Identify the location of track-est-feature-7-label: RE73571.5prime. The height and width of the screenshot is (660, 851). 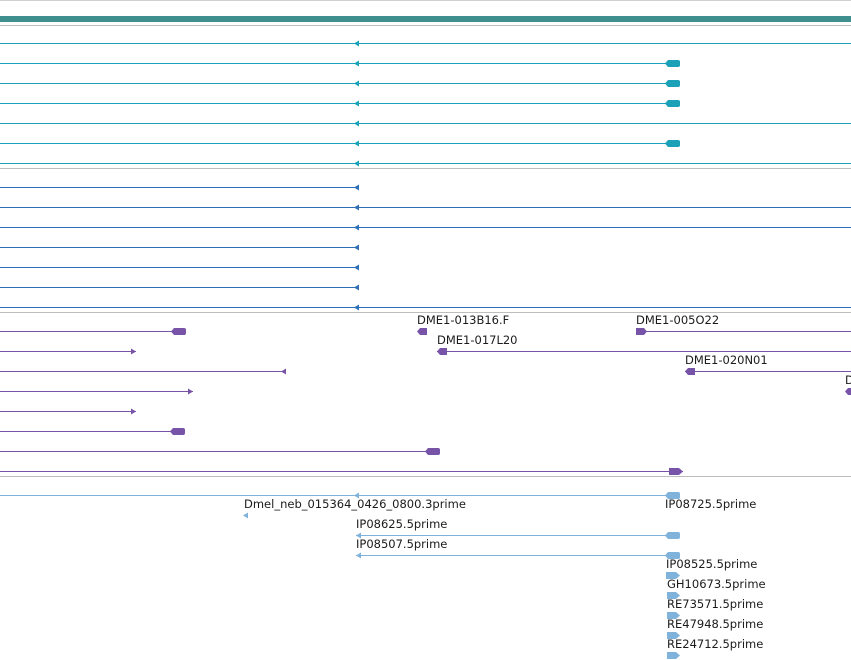
(715, 604).